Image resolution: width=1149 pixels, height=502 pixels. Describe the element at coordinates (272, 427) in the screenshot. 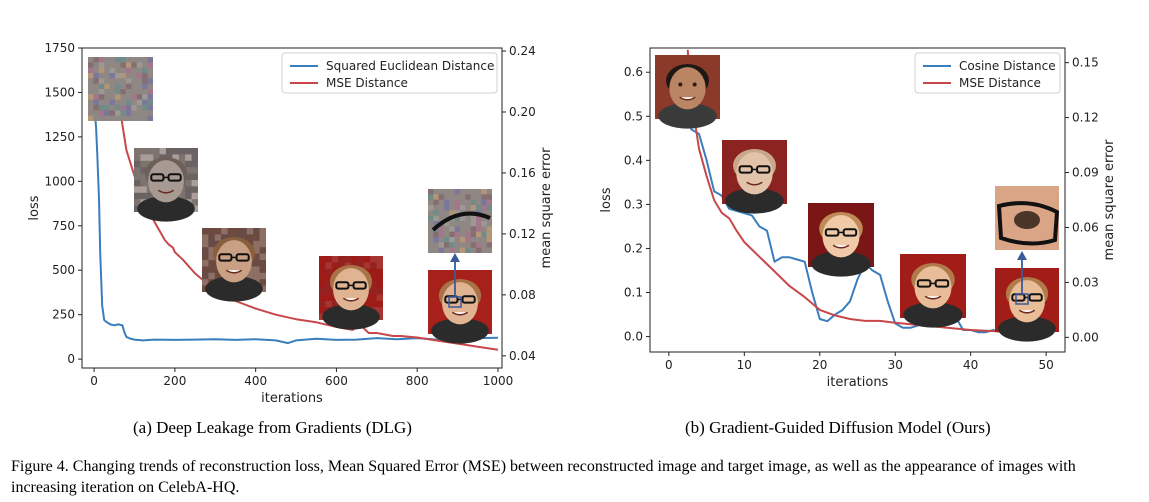

I see `subcaption-a: (a) Deep Leakage from Gradients (DLG)` at that location.